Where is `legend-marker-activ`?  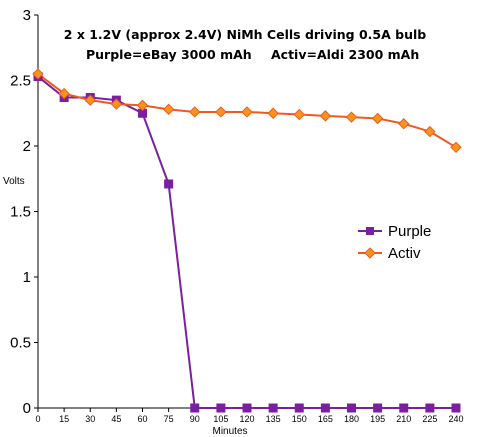 legend-marker-activ is located at coordinates (370, 253).